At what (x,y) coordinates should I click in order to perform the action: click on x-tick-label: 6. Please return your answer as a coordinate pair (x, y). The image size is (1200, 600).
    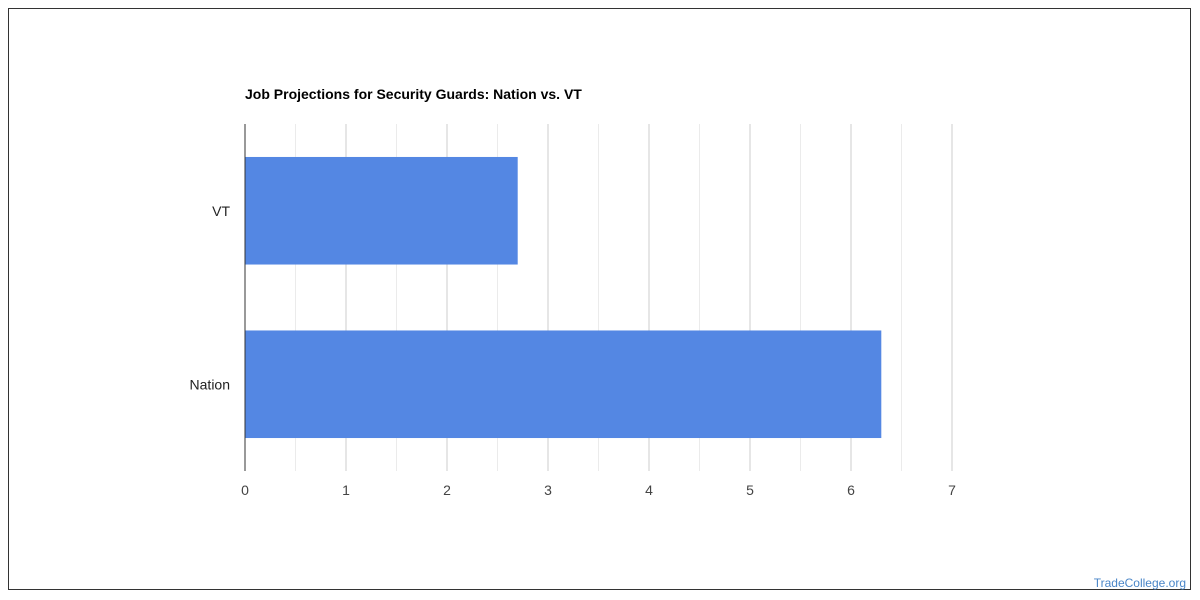
    Looking at the image, I should click on (851, 490).